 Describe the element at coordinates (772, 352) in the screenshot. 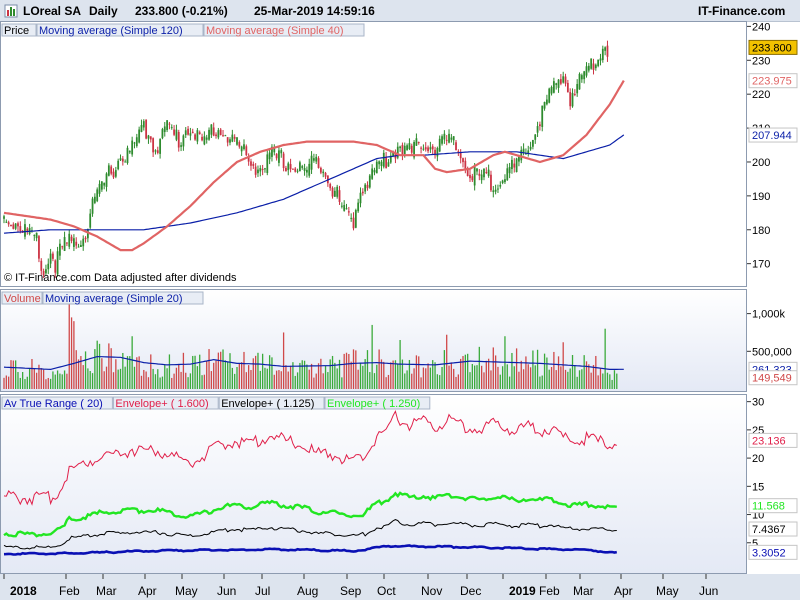

I see `volume-y-tick-label: 500,000` at that location.